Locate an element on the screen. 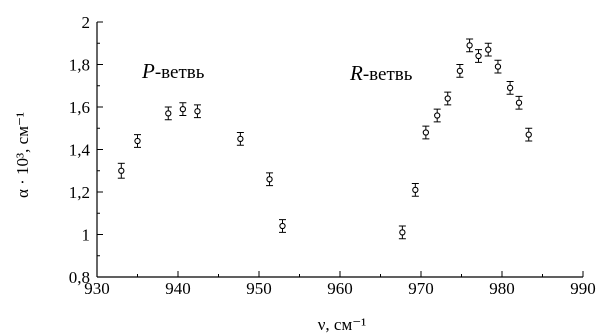 The width and height of the screenshot is (600, 333). x-tick-label: 940 is located at coordinates (178, 288).